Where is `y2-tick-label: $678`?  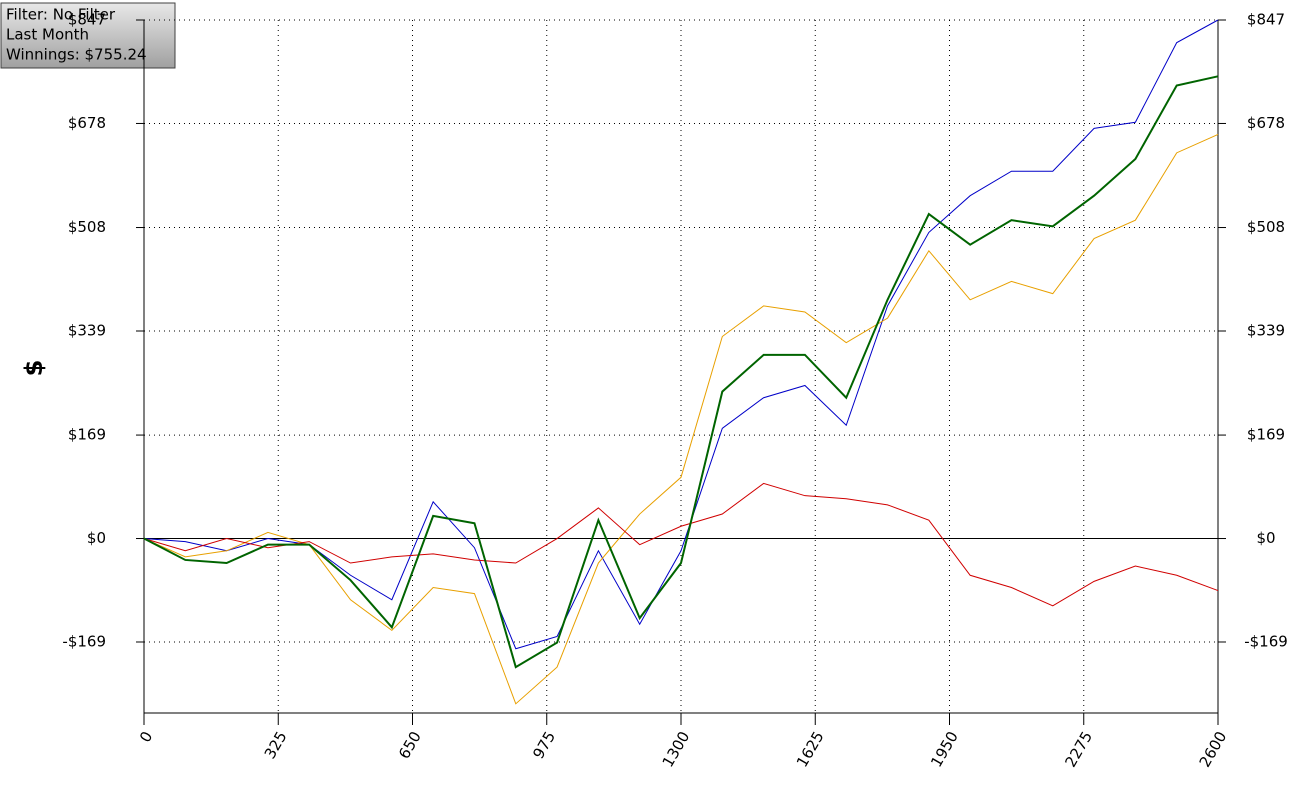 y2-tick-label: $678 is located at coordinates (1266, 123).